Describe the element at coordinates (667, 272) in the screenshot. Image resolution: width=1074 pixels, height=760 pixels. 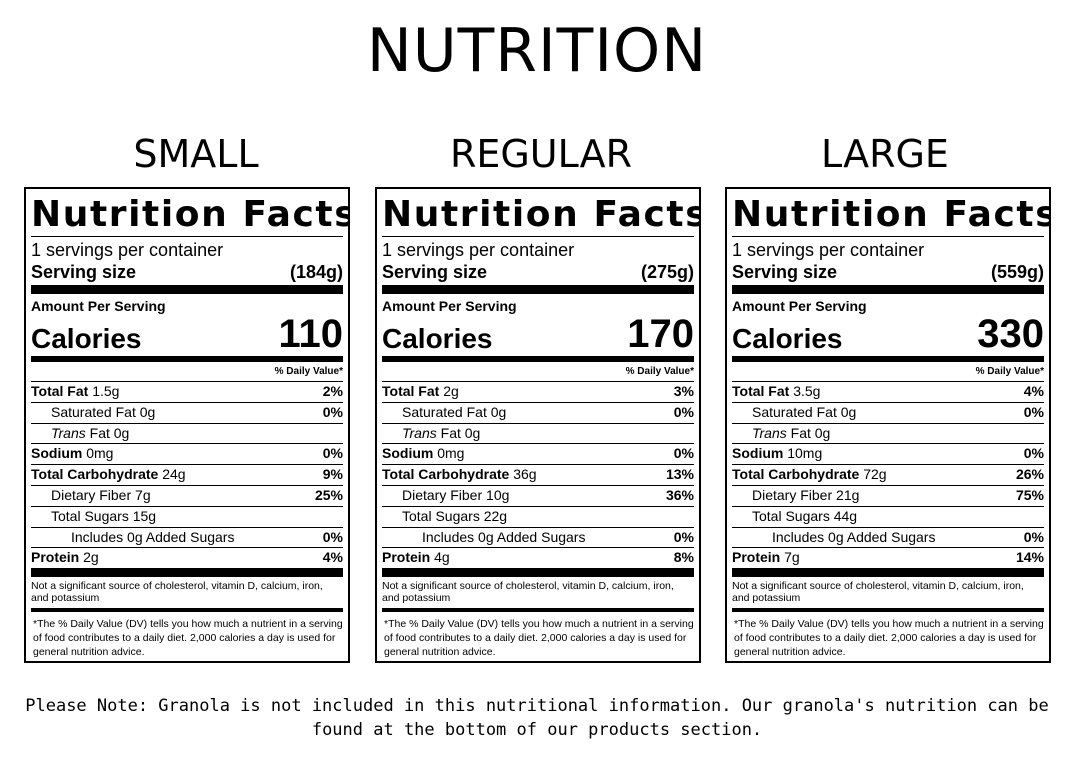
I see `serving-size-value: (275g)` at that location.